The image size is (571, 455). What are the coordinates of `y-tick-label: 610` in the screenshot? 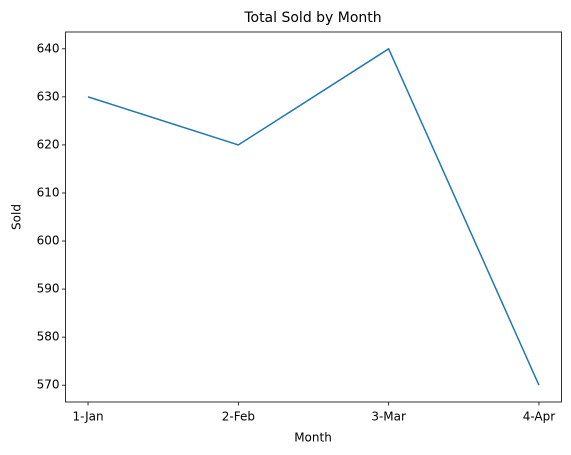 It's located at (48, 192).